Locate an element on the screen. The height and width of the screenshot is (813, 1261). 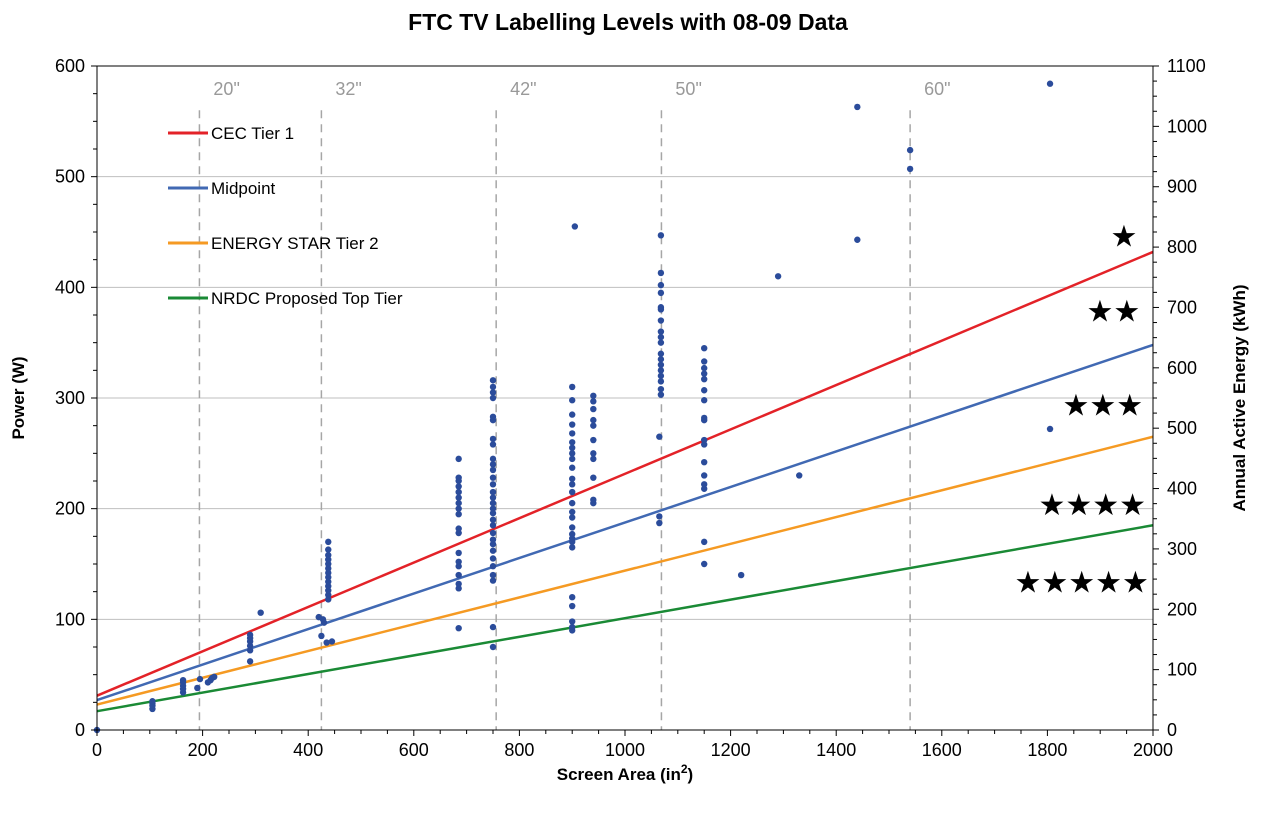
y-tick-label: 500 is located at coordinates (70, 177).